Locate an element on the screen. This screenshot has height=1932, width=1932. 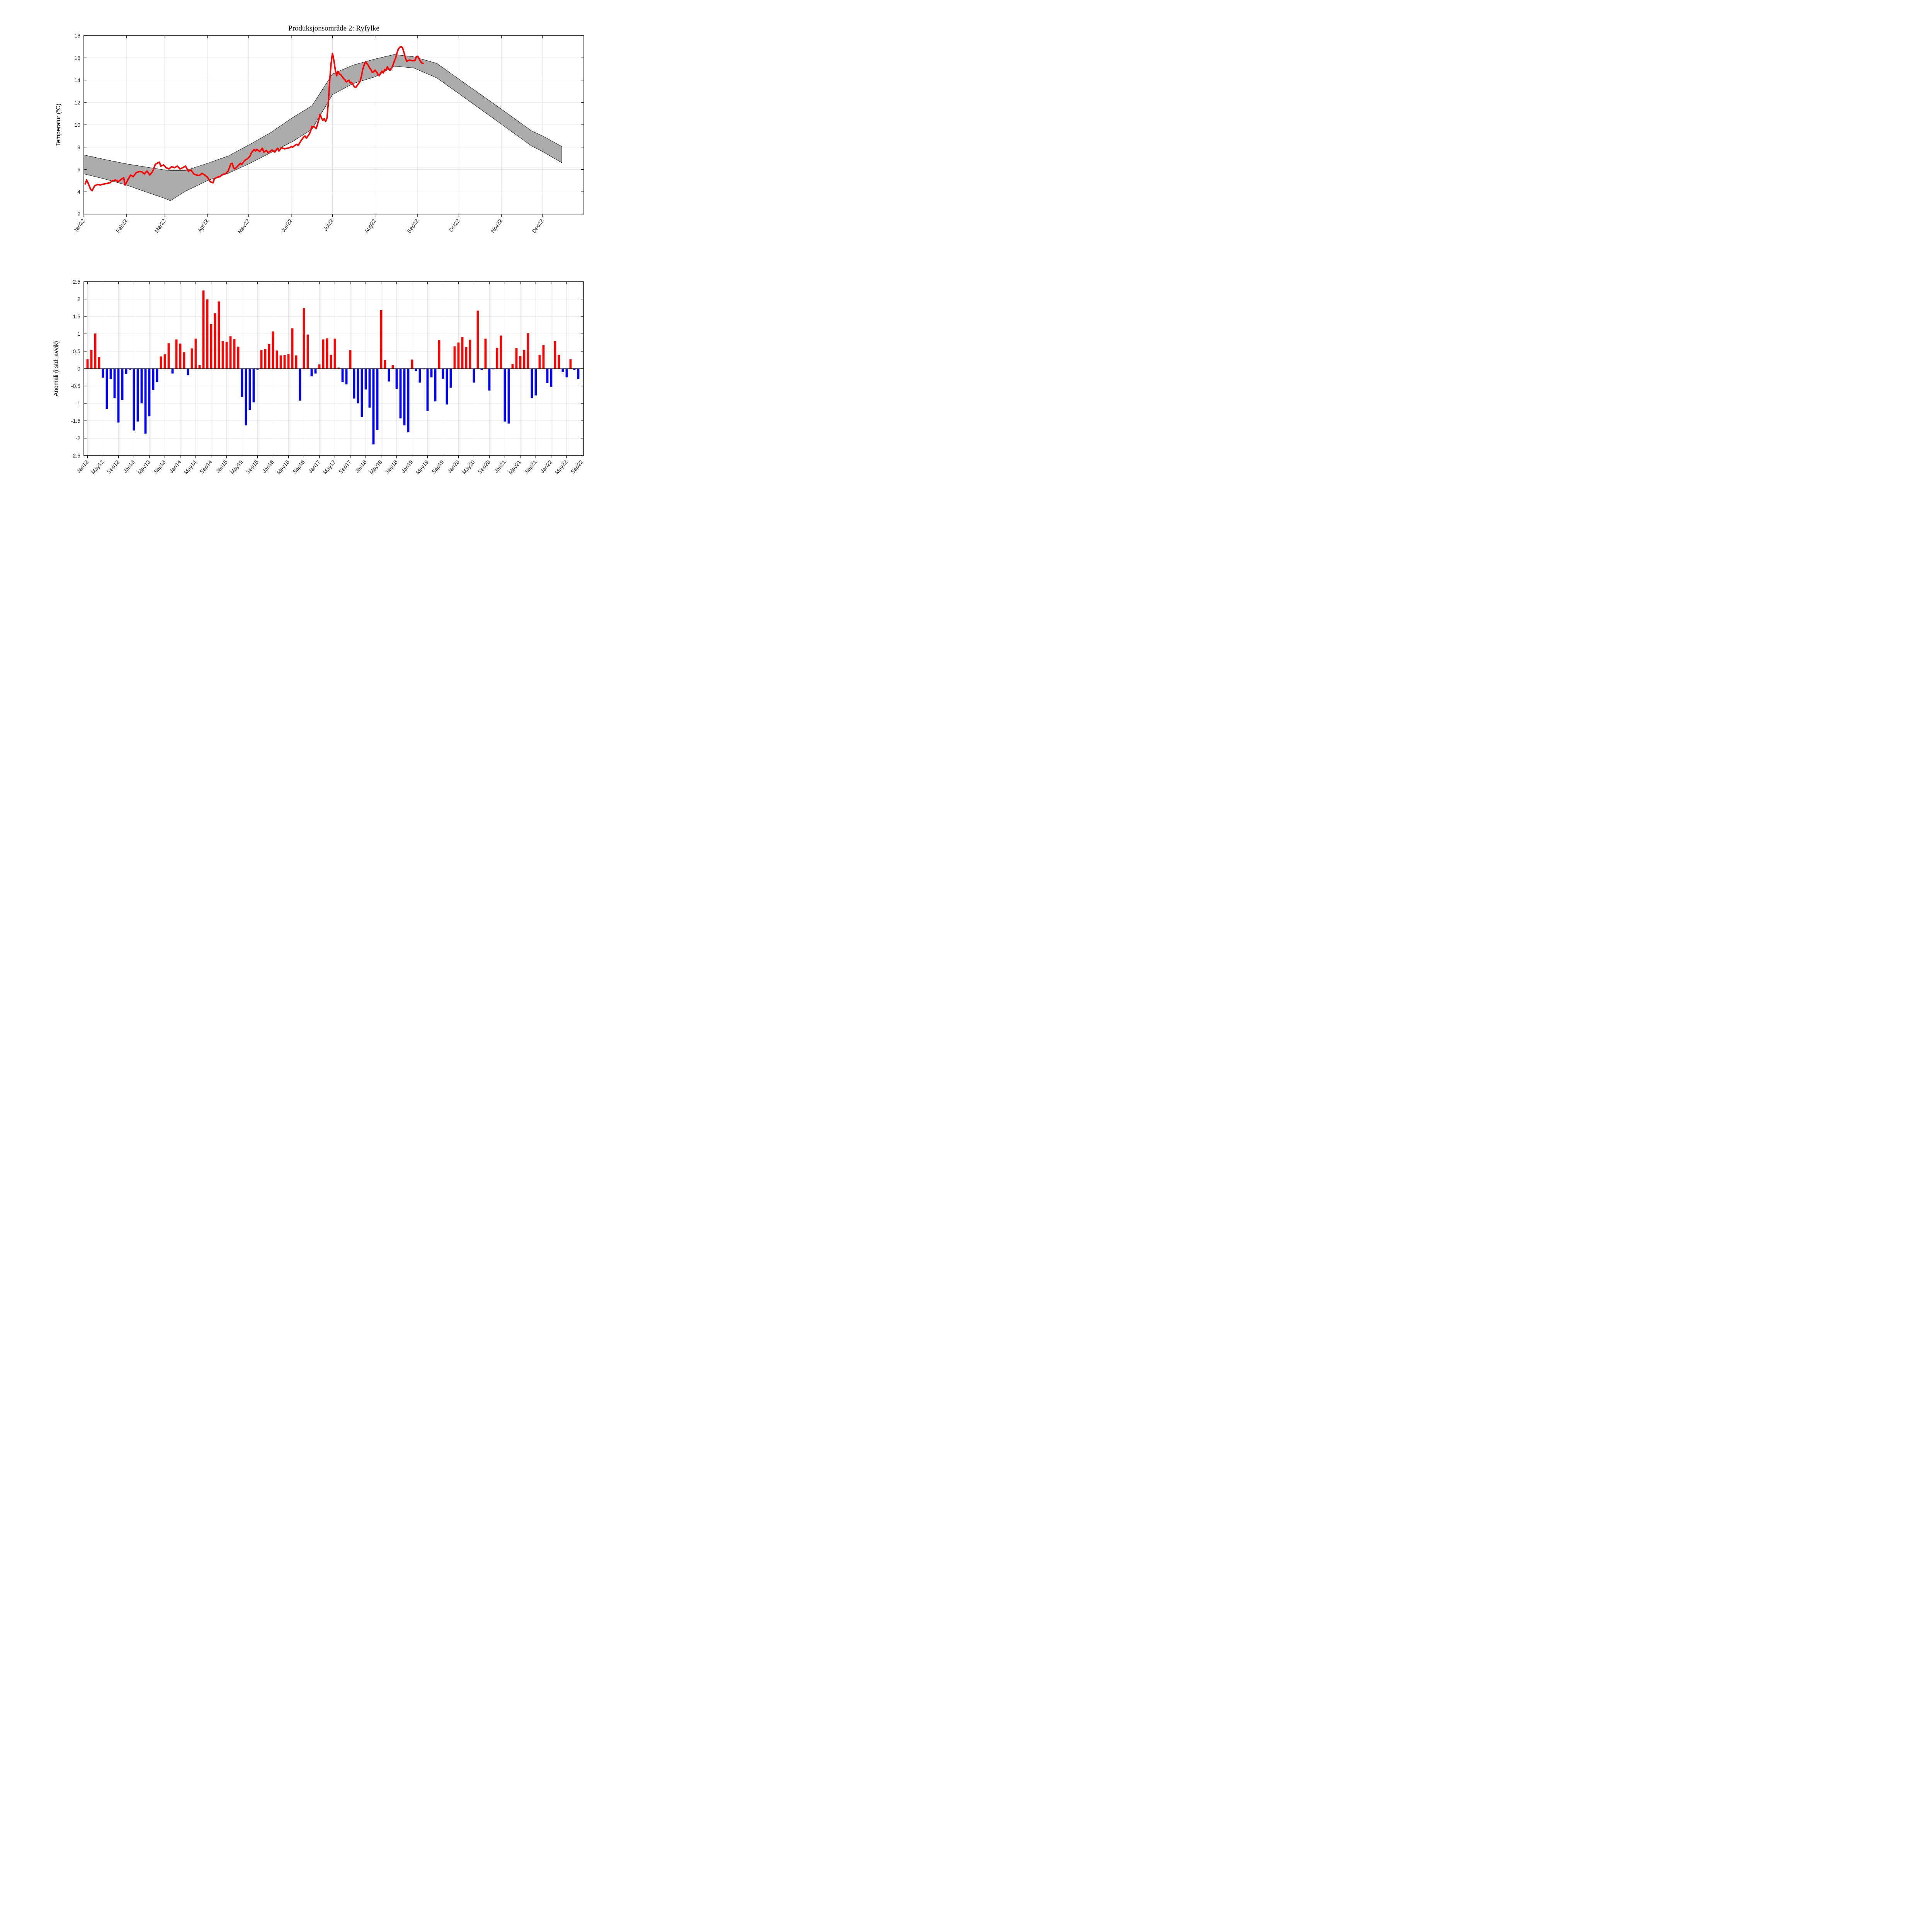
x-tick-label: Nov22 is located at coordinates (496, 226).